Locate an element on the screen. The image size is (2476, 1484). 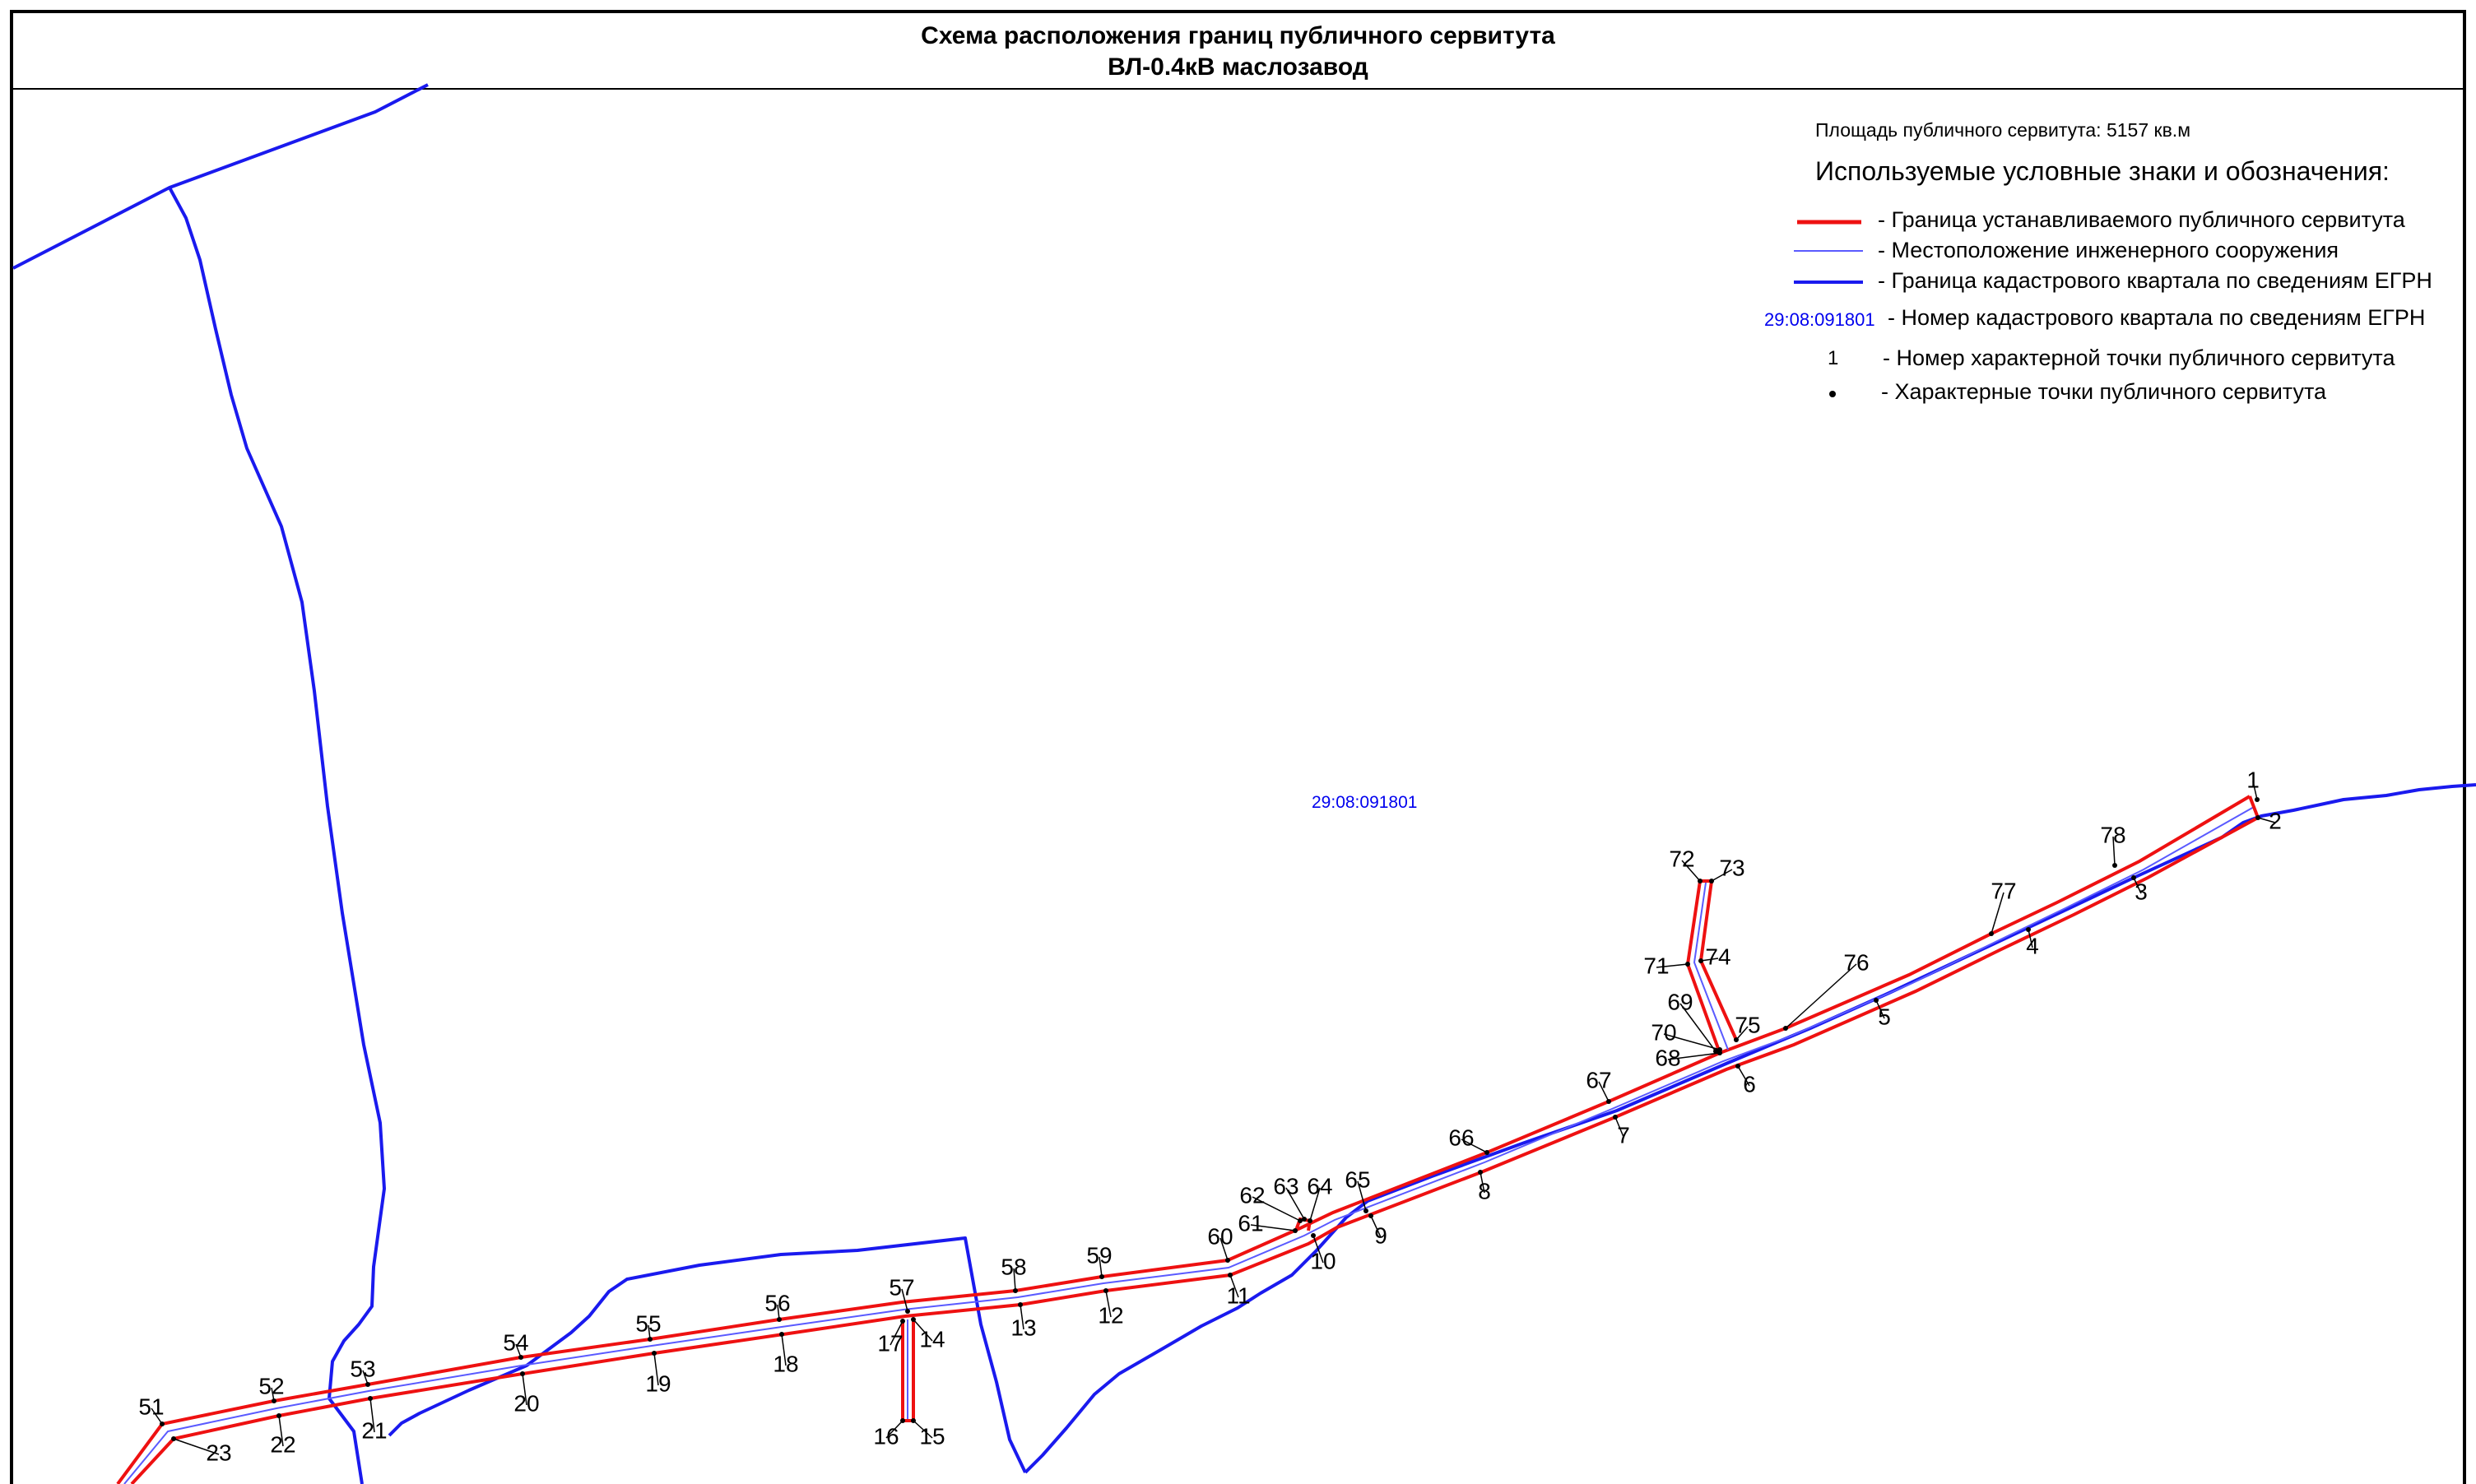
point-20: 20 is located at coordinates (526, 1393).